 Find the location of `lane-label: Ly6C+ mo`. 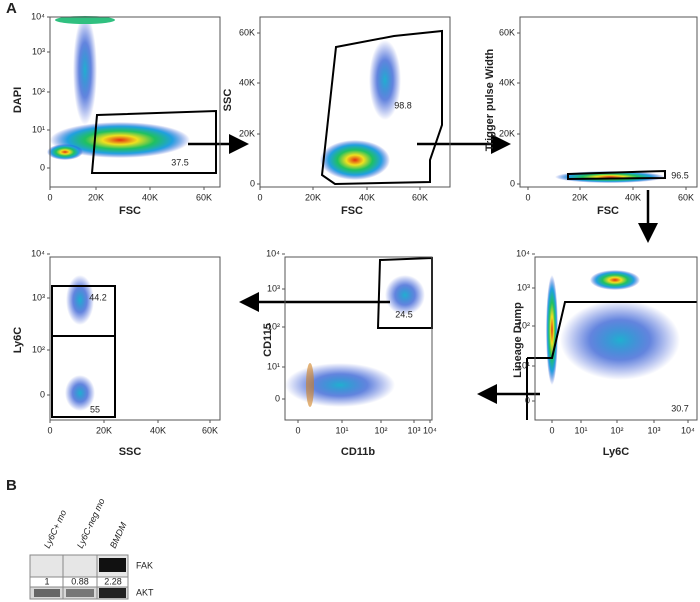

lane-label: Ly6C+ mo is located at coordinates (55, 528).